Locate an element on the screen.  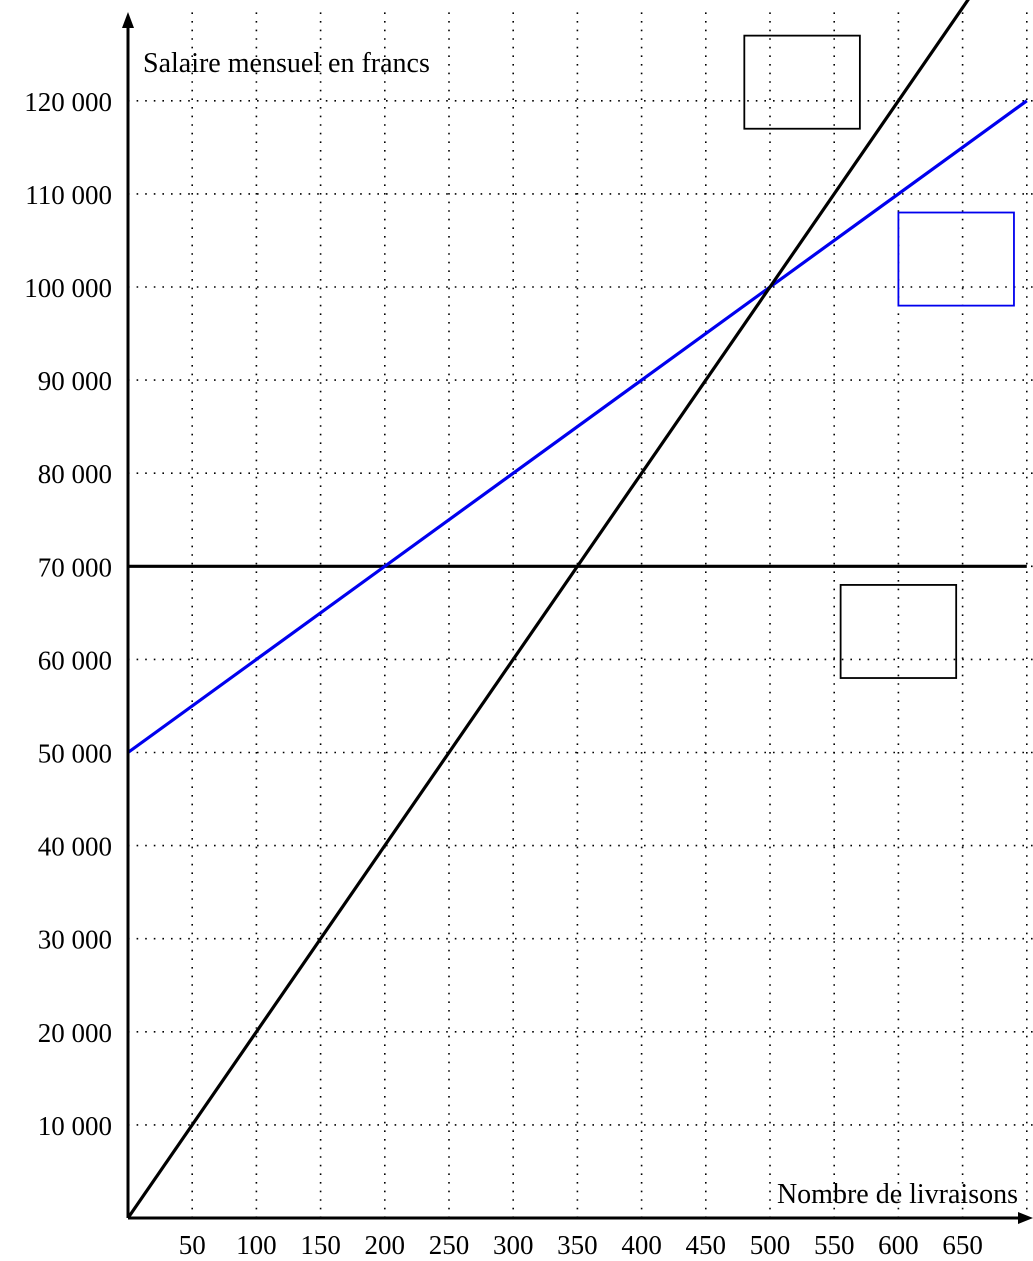
x-tick-label: 450 is located at coordinates (706, 1245).